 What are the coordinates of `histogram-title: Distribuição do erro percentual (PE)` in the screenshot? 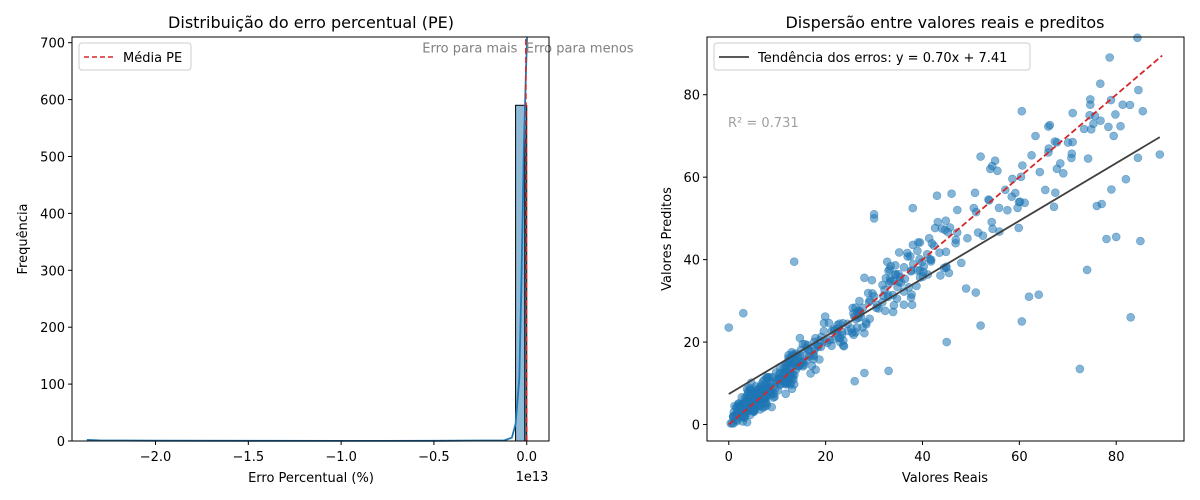 It's located at (311, 22).